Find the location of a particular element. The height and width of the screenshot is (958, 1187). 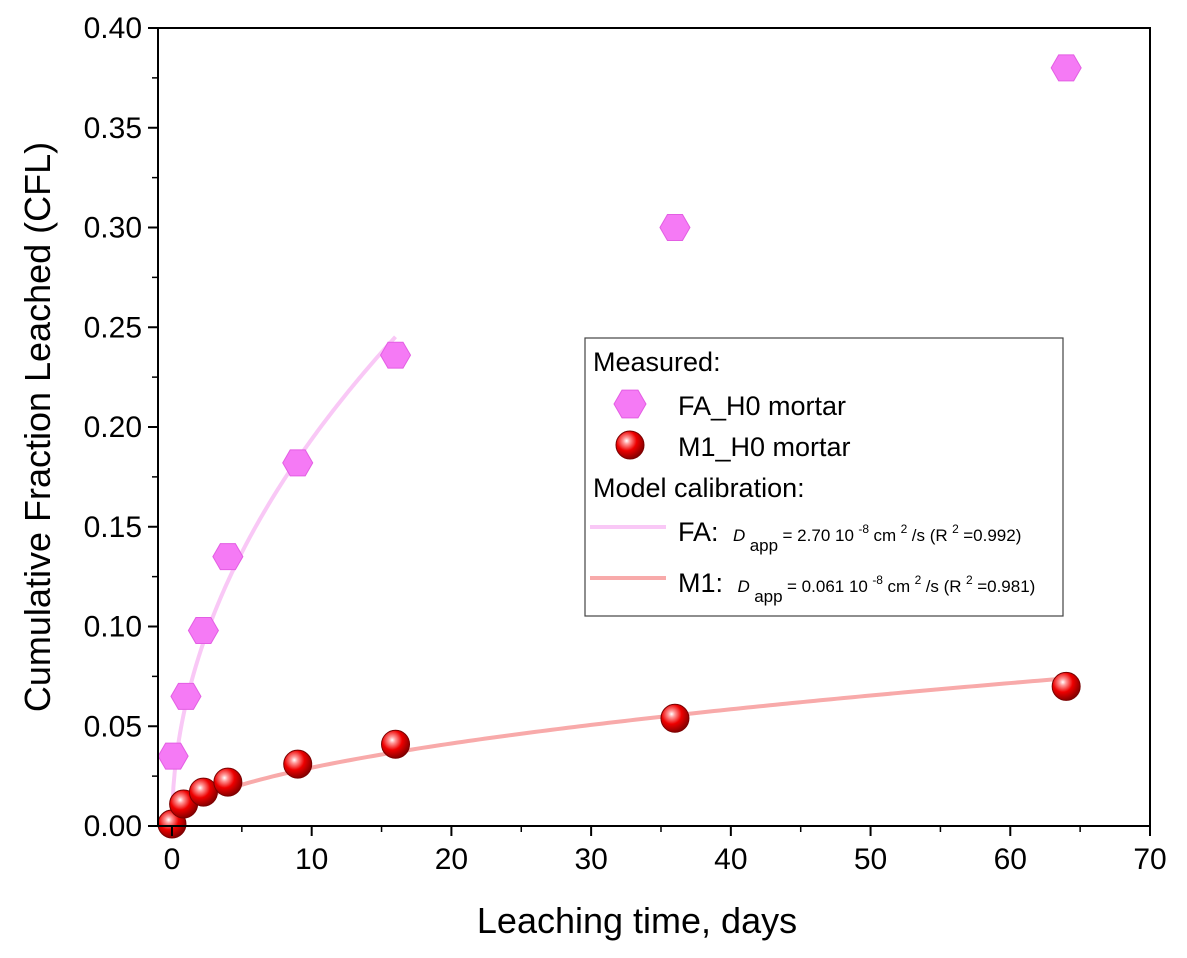

legend-m1-label: M1_H0 mortar is located at coordinates (764, 447).